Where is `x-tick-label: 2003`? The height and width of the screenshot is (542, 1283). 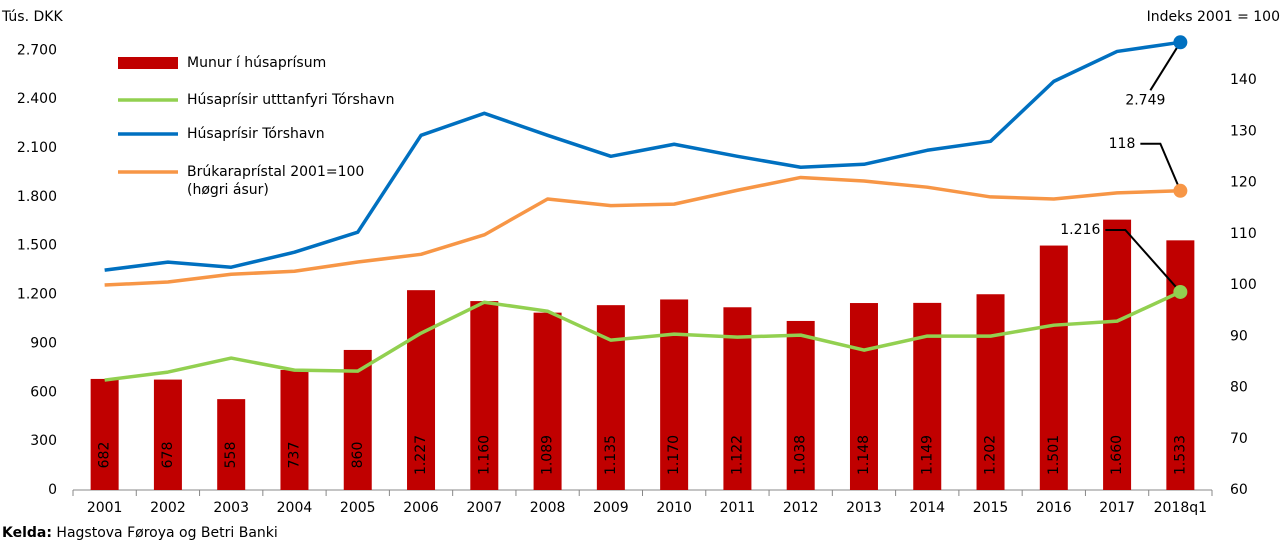 x-tick-label: 2003 is located at coordinates (231, 508).